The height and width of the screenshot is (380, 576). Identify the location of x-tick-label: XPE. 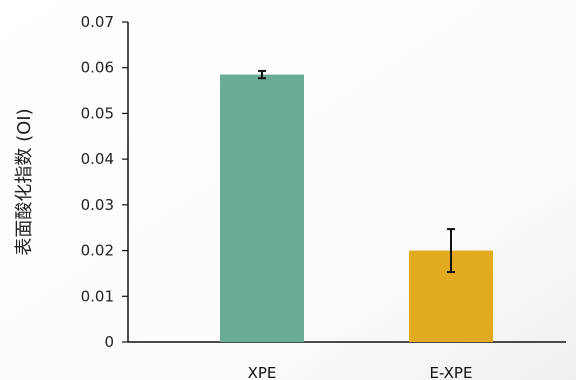
(262, 372).